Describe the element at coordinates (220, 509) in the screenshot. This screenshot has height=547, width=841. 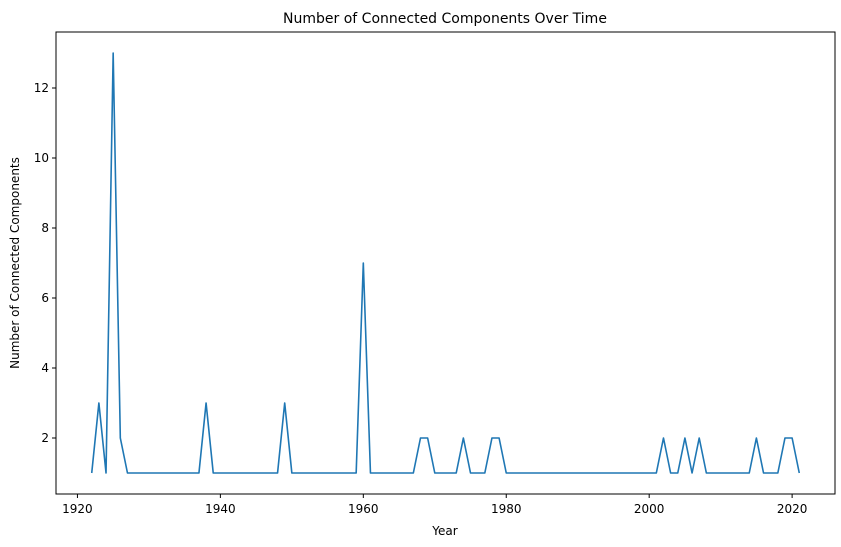
I see `x-tick-label: 1940` at that location.